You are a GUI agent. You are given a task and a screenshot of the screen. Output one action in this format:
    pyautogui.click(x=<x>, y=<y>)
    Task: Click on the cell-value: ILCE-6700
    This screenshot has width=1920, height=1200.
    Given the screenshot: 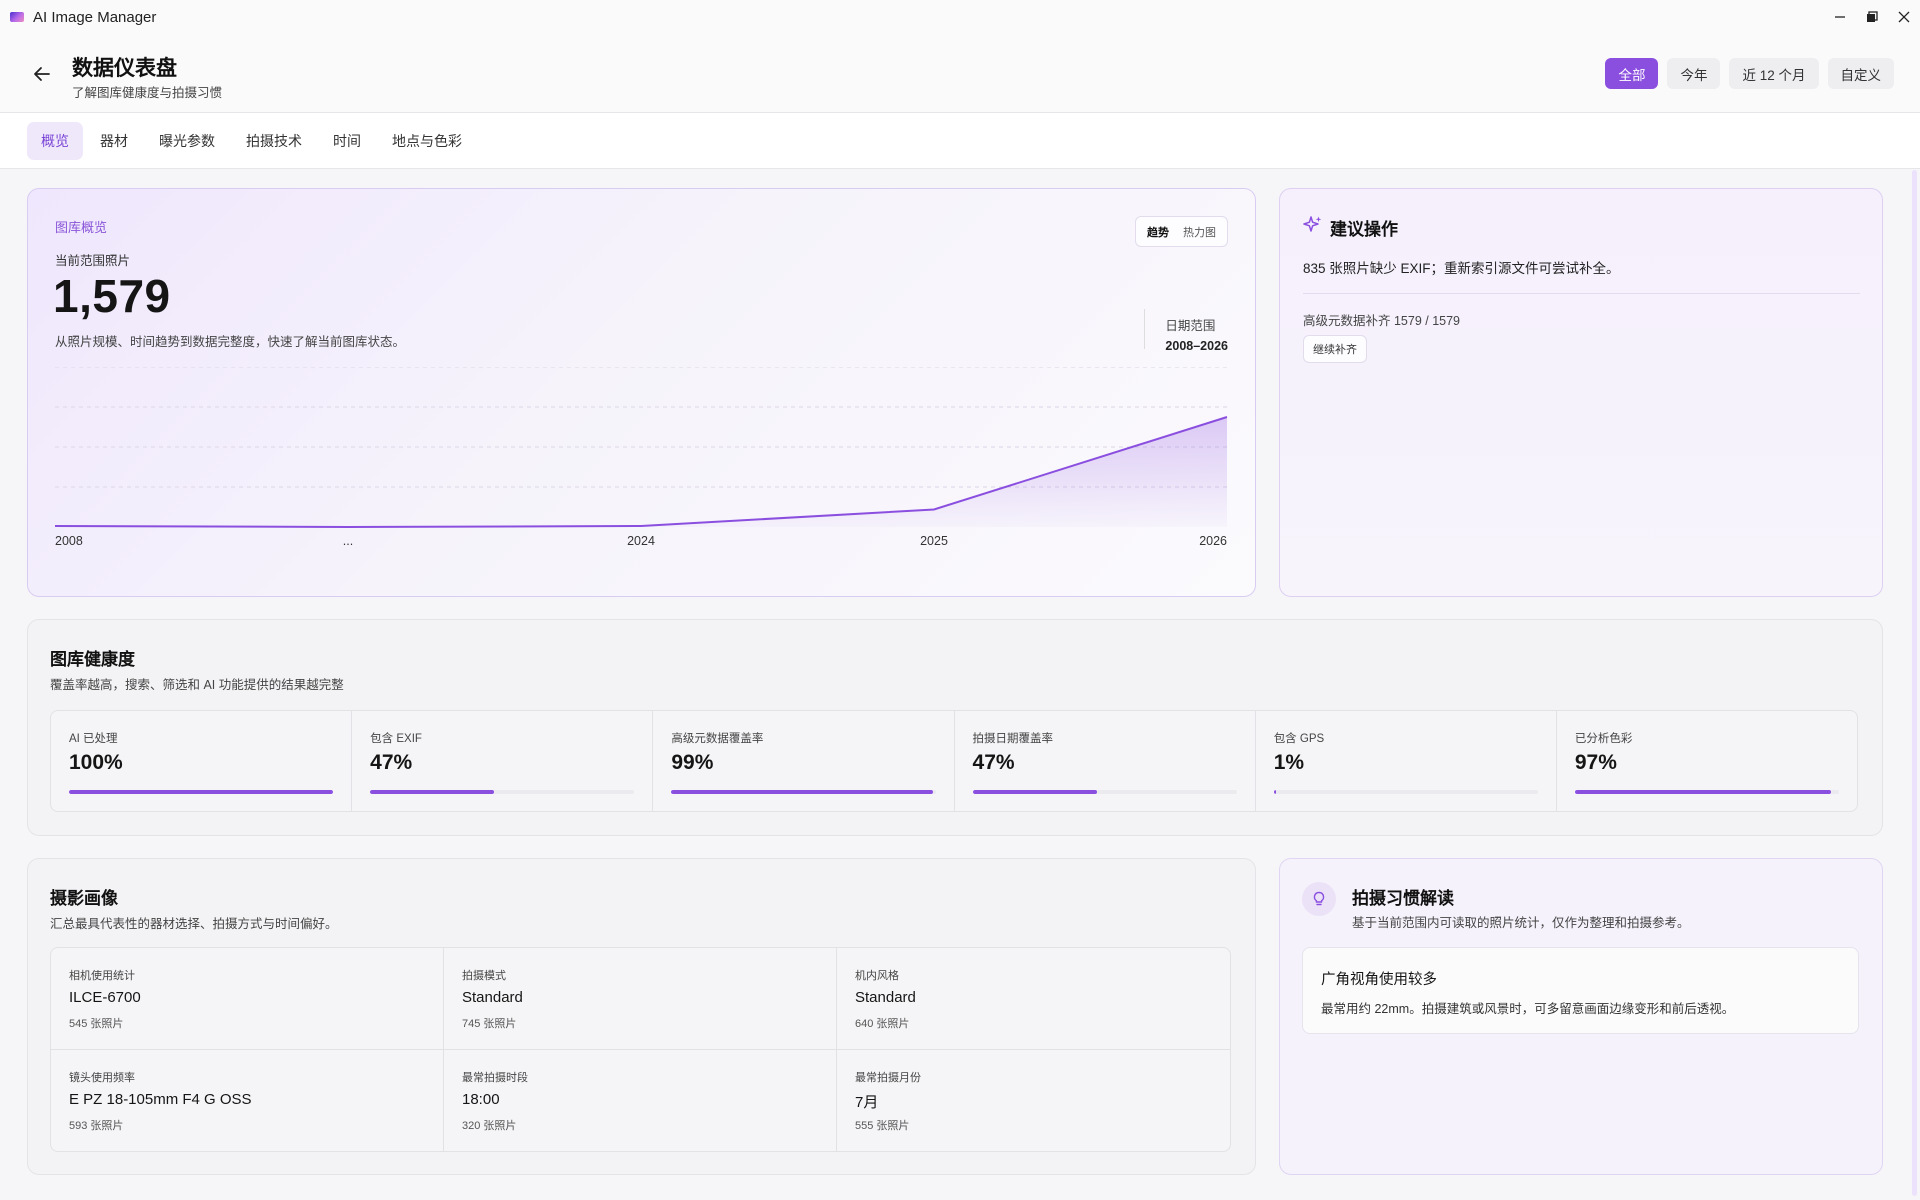 What is the action you would take?
    pyautogui.click(x=105, y=997)
    